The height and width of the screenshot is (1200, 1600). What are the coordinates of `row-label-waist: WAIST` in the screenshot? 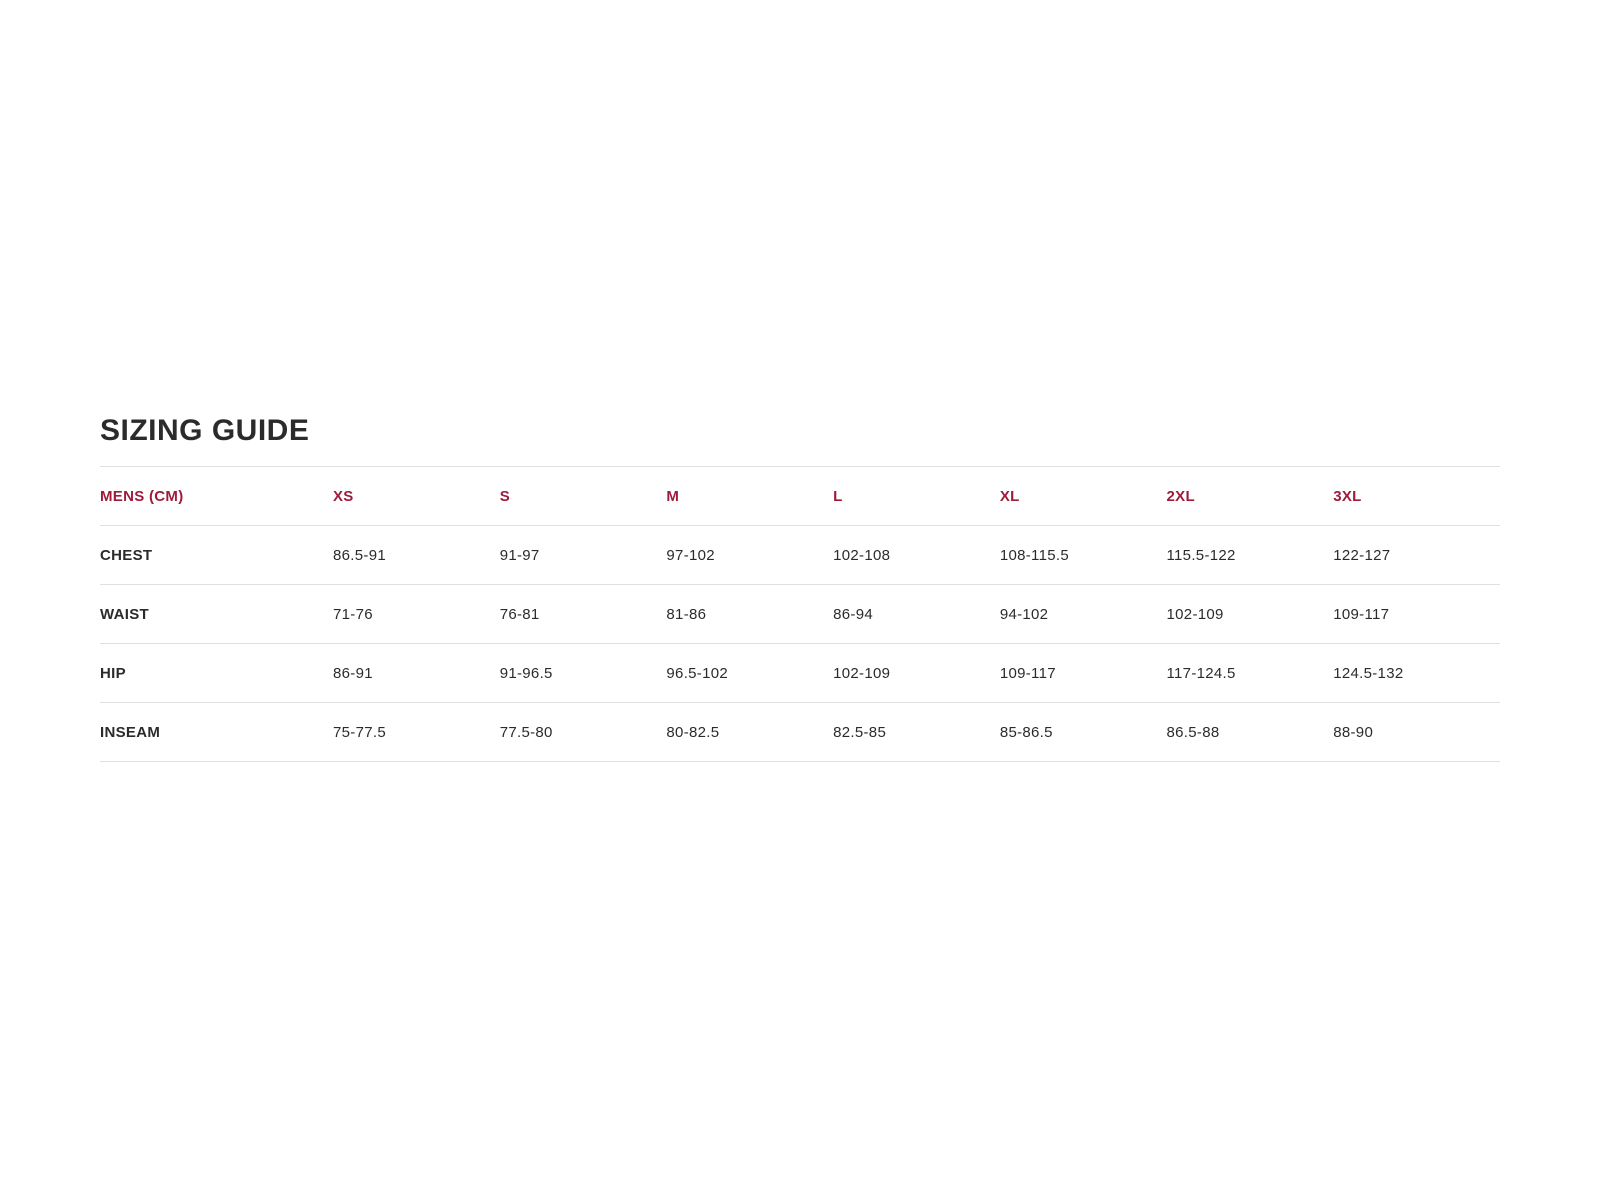 It's located at (124, 614).